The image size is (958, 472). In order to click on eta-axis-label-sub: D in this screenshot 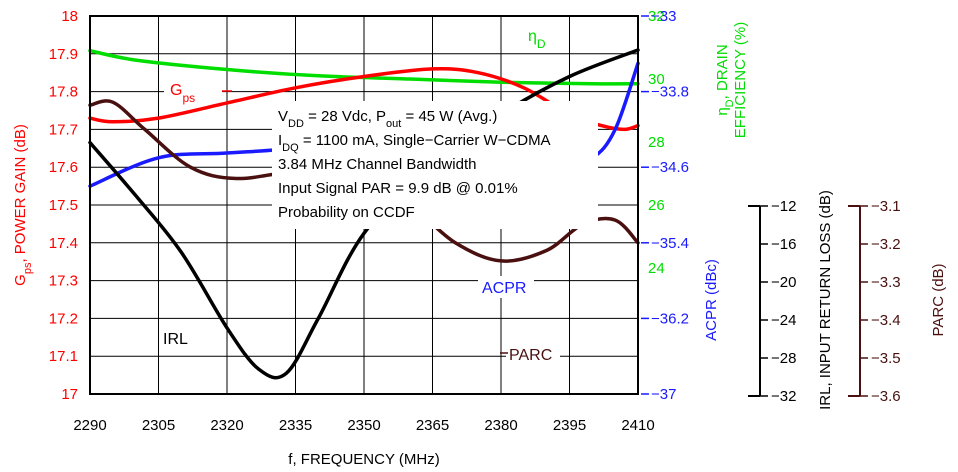, I will do `click(730, 103)`.